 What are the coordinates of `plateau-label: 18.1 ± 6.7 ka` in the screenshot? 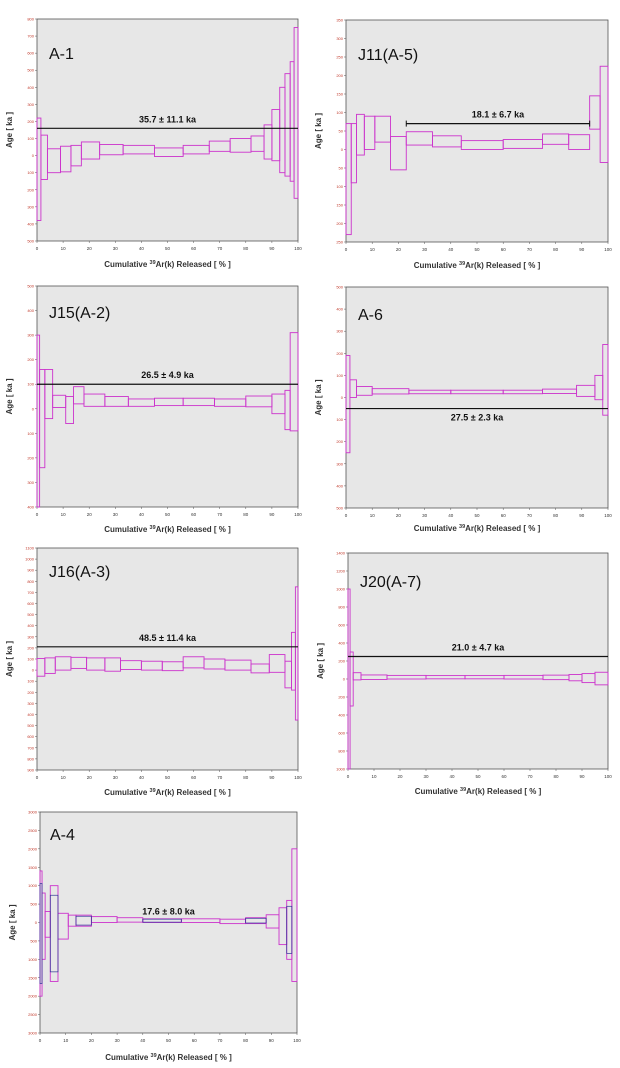 It's located at (498, 115).